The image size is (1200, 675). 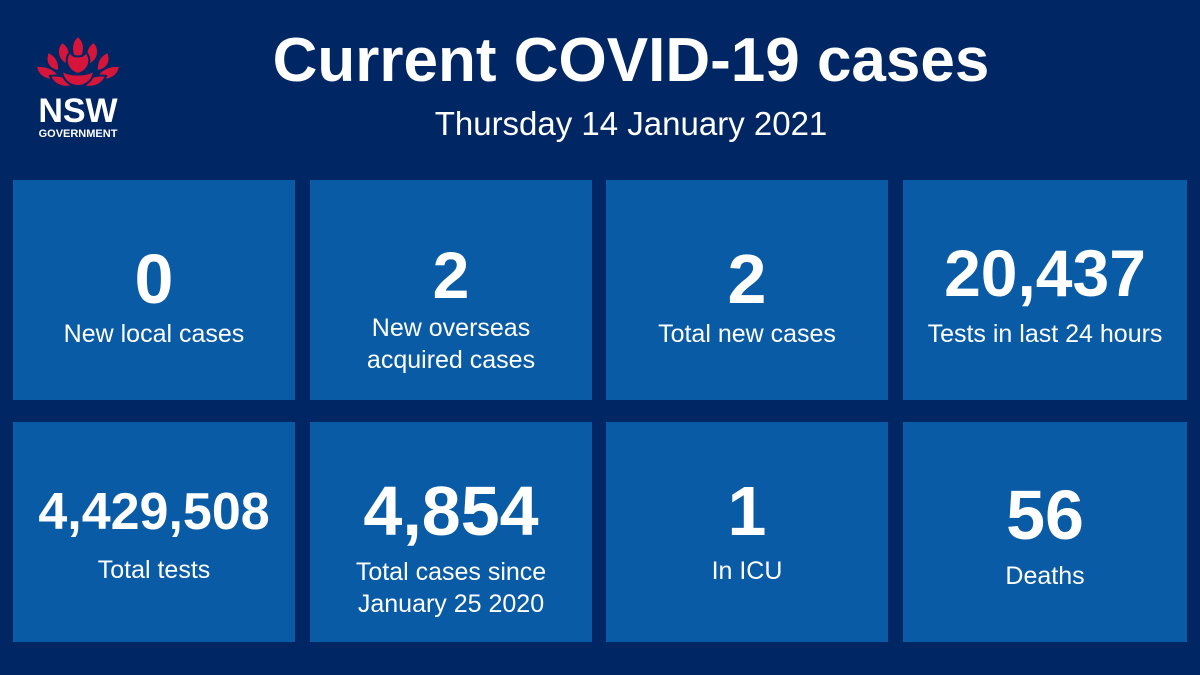 I want to click on stat-value: 4,854, so click(x=451, y=511).